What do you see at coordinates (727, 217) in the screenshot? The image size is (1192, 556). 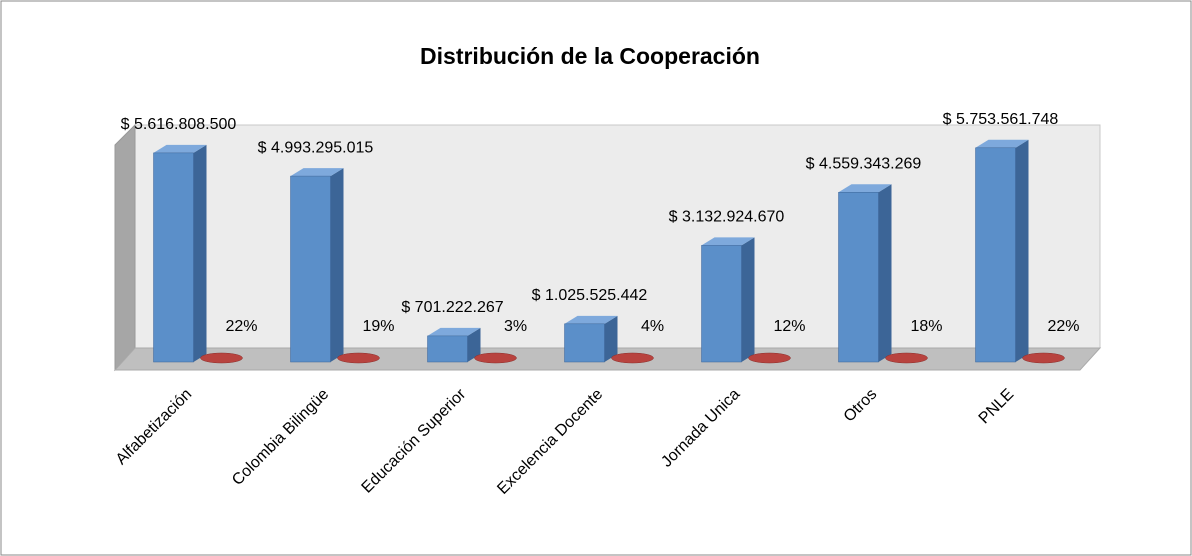 I see `value-label: $ 3.132.924.670` at bounding box center [727, 217].